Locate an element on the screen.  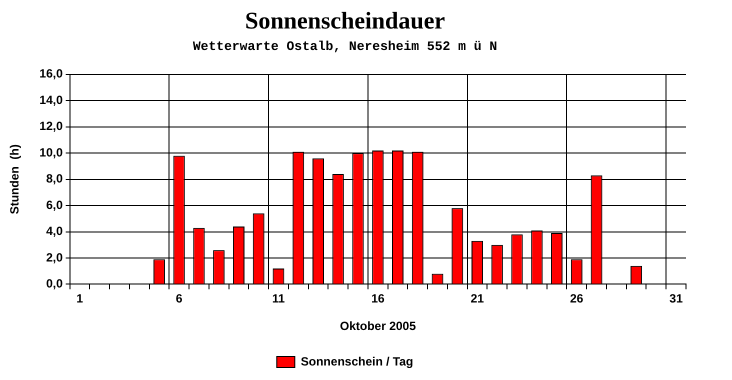
y-tick-label: 4,0 is located at coordinates (55, 231).